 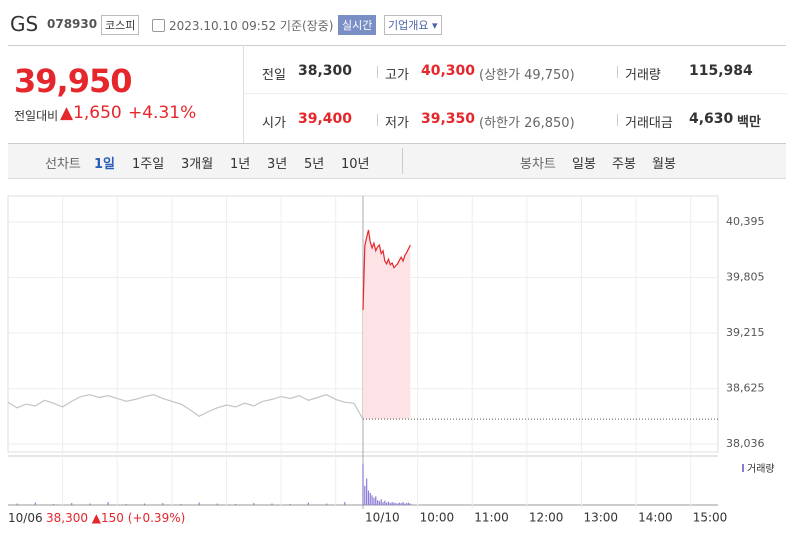 What do you see at coordinates (158, 25) in the screenshot?
I see `clock-icon` at bounding box center [158, 25].